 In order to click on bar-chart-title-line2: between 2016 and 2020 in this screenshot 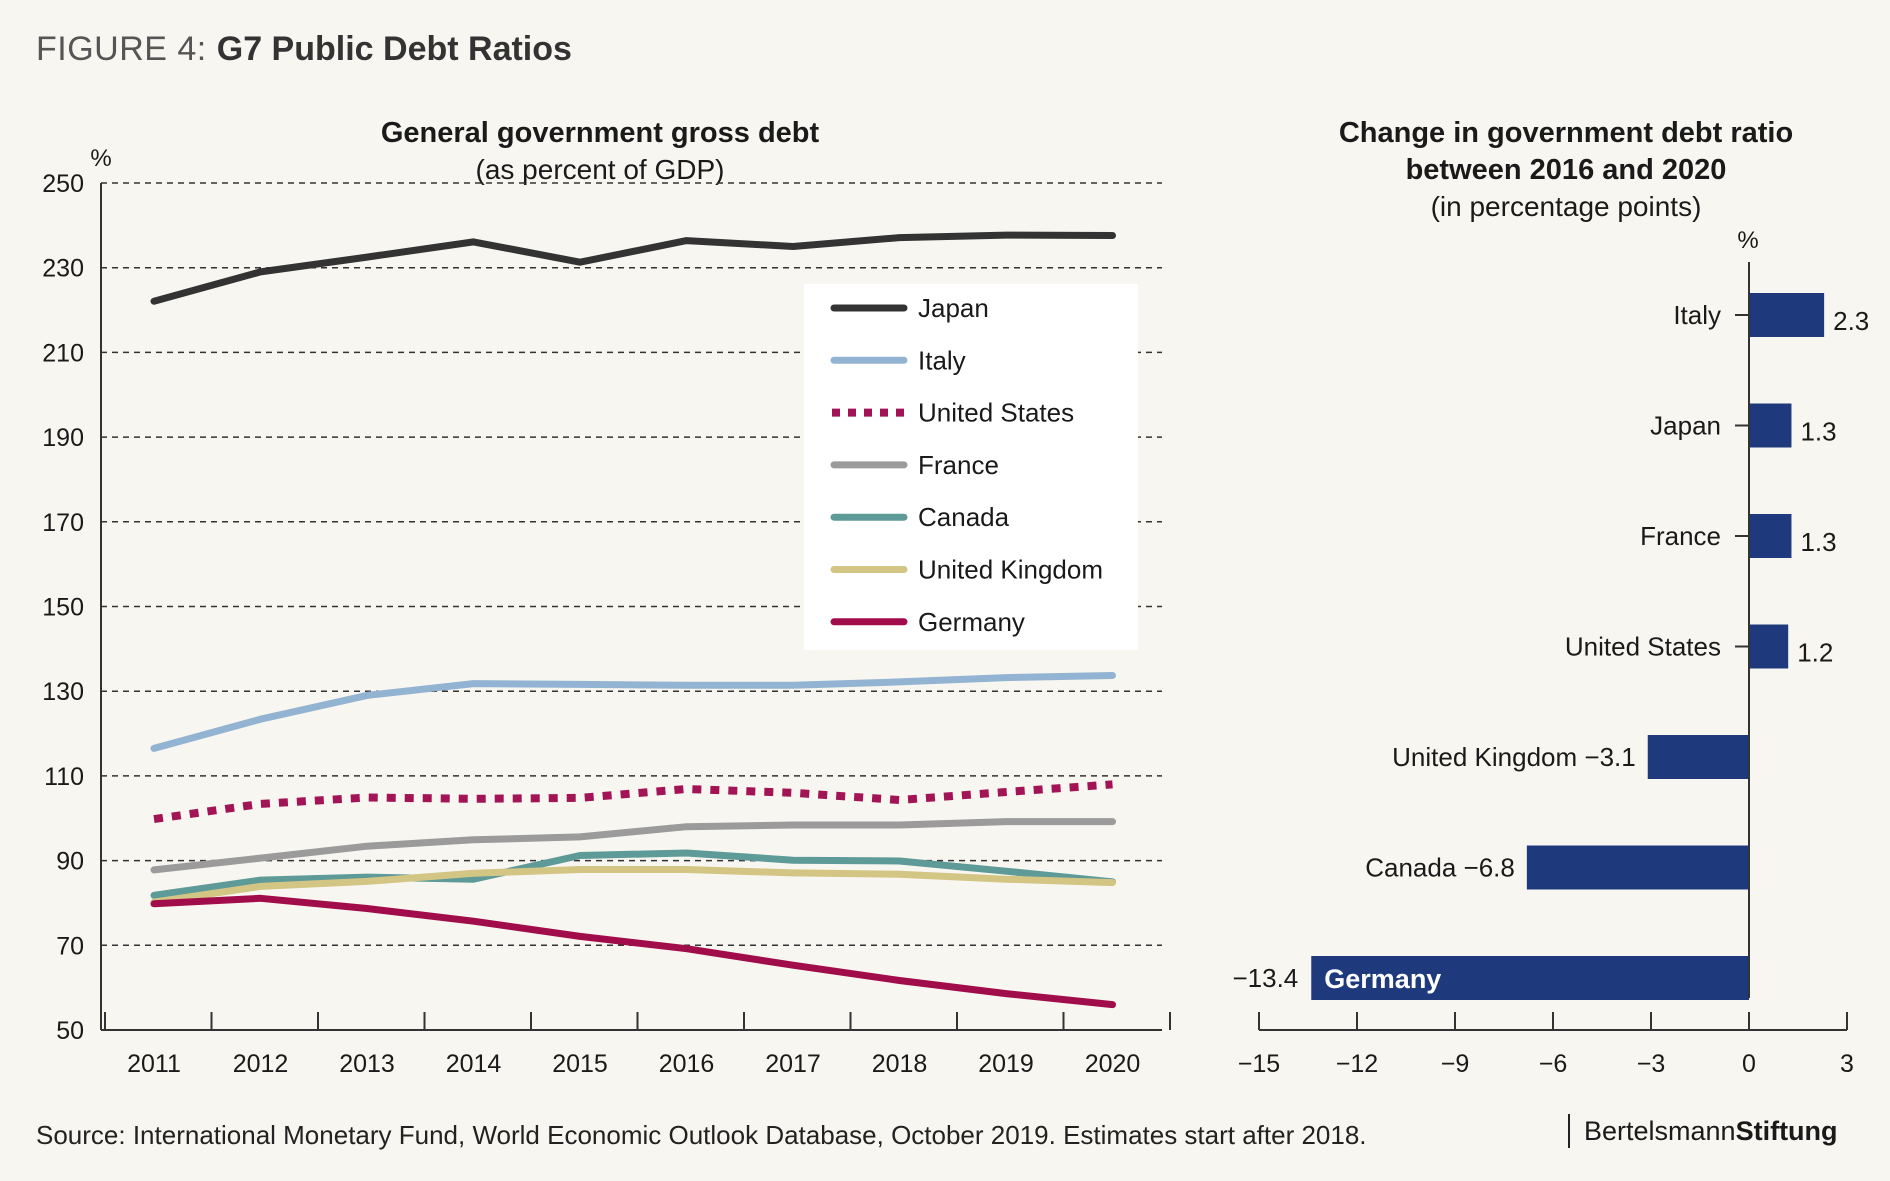, I will do `click(1566, 170)`.